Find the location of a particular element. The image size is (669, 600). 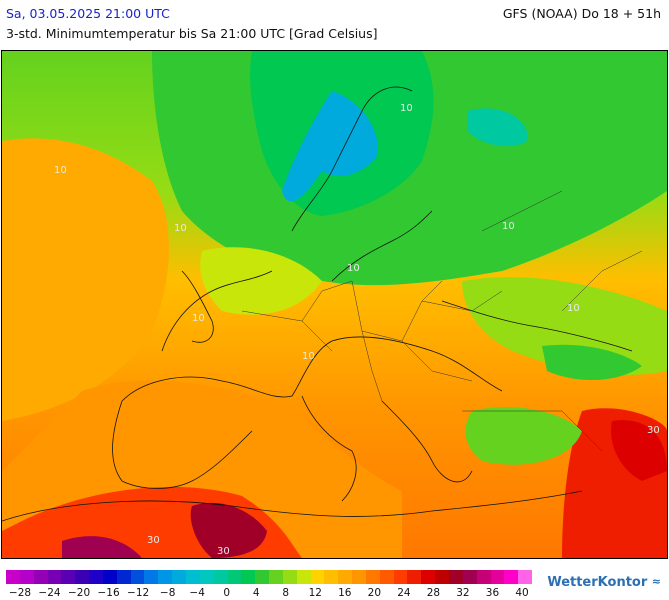

sahara-hotspot is located at coordinates (228, 530).